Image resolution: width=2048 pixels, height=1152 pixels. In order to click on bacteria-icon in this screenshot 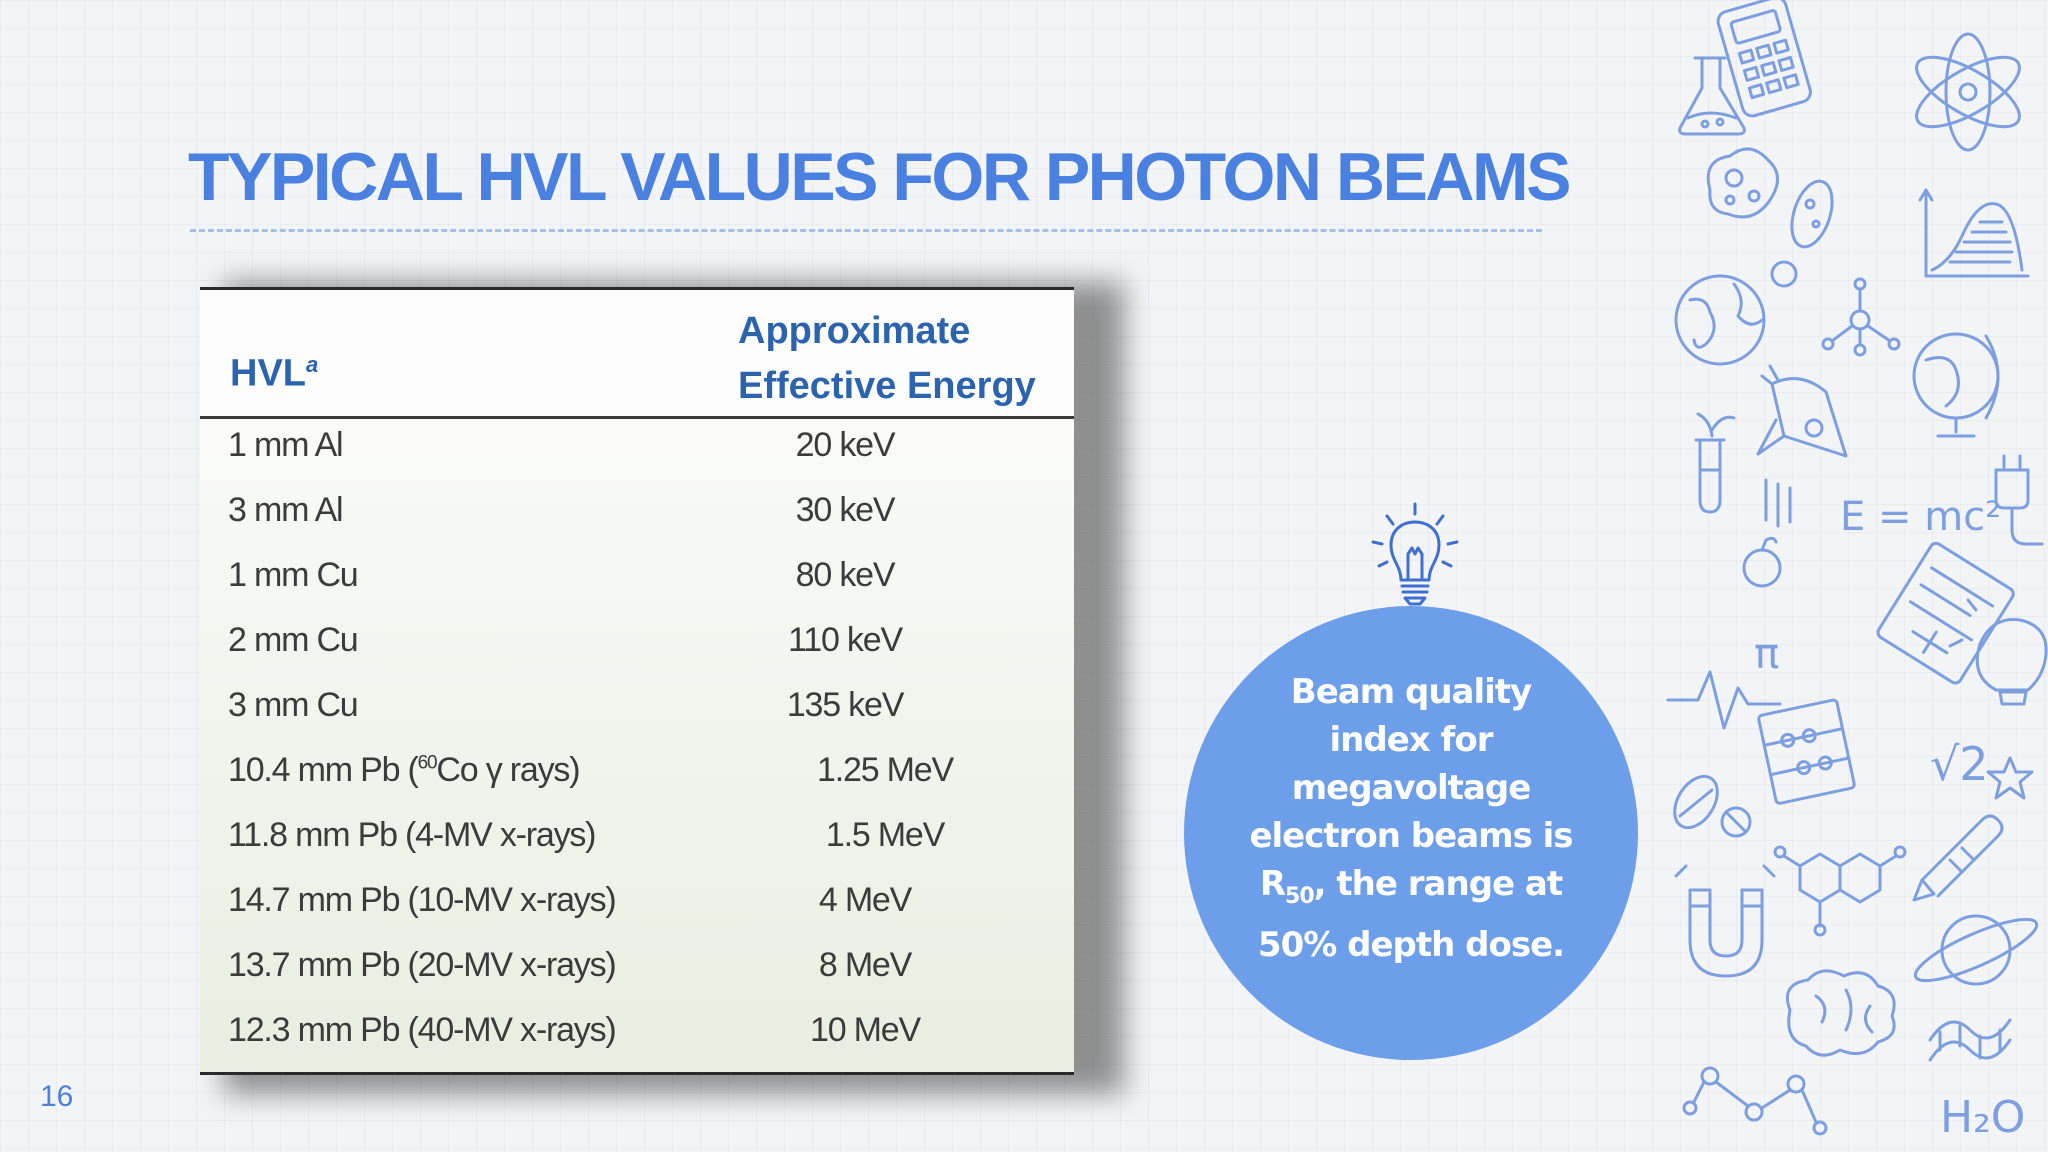, I will do `click(1770, 198)`.